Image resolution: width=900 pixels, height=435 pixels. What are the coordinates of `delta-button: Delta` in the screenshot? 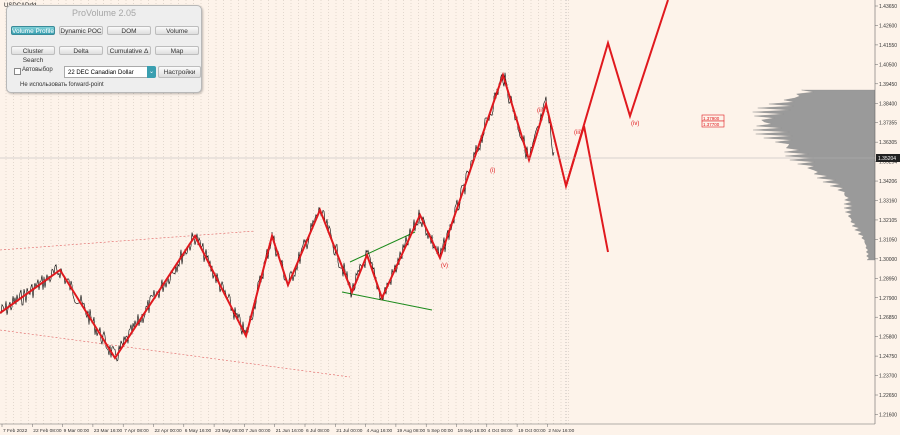 It's located at (81, 50).